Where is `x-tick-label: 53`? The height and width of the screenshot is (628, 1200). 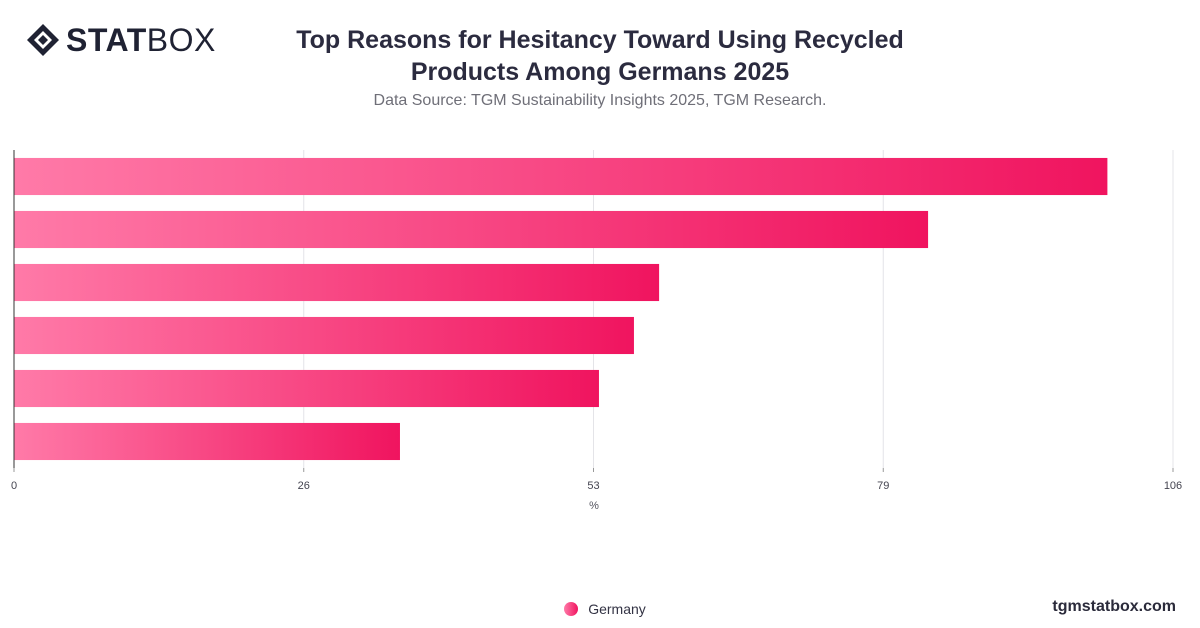
x-tick-label: 53 is located at coordinates (593, 486).